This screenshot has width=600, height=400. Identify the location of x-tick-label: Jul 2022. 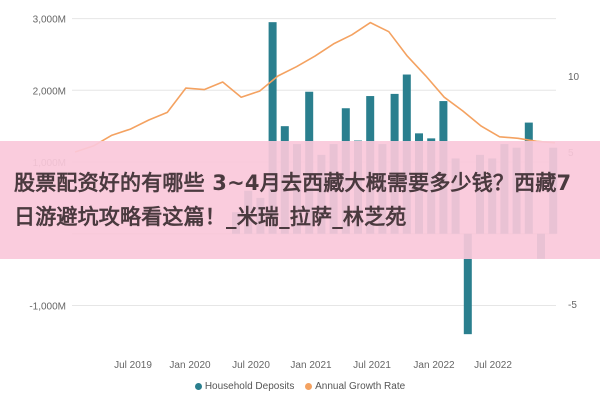
(493, 365).